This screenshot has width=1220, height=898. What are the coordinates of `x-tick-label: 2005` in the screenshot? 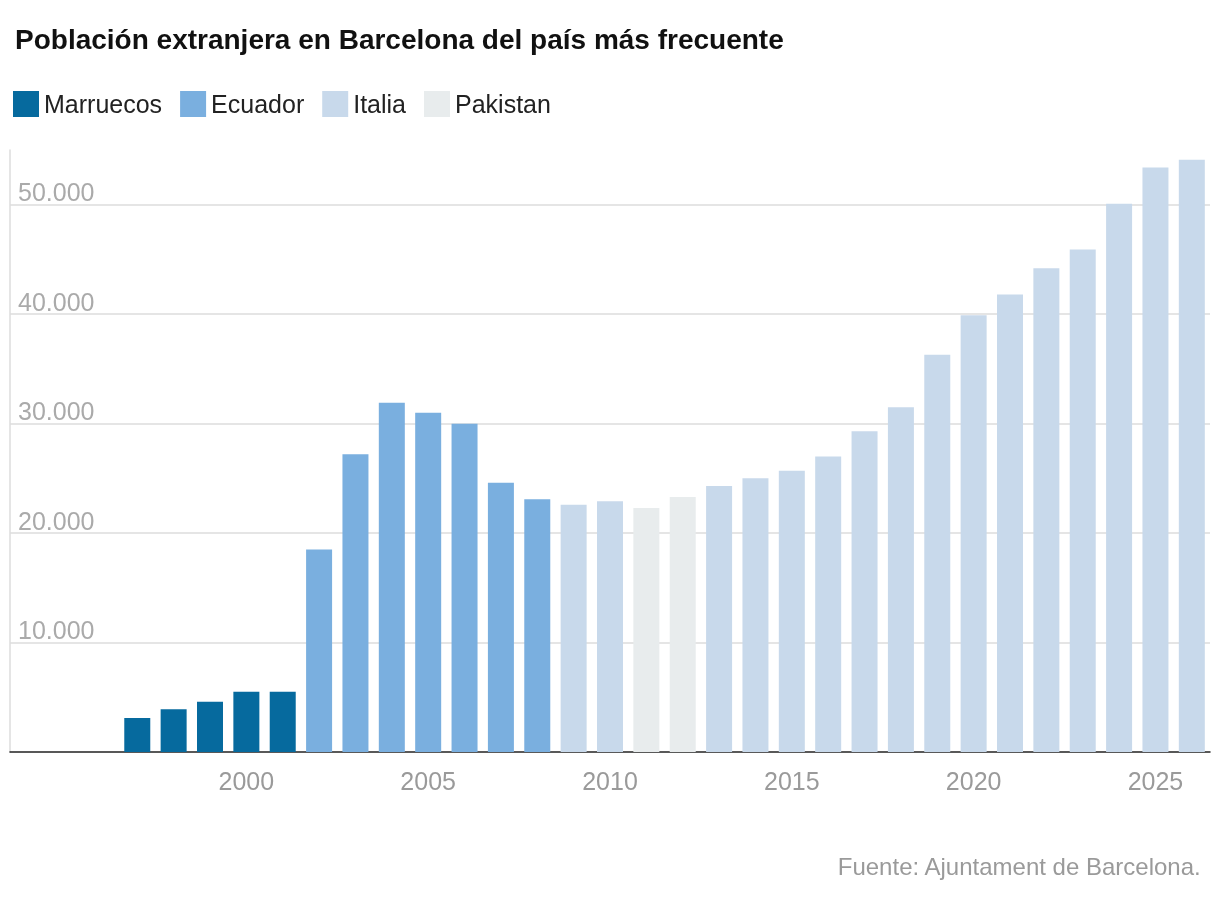 It's located at (428, 780).